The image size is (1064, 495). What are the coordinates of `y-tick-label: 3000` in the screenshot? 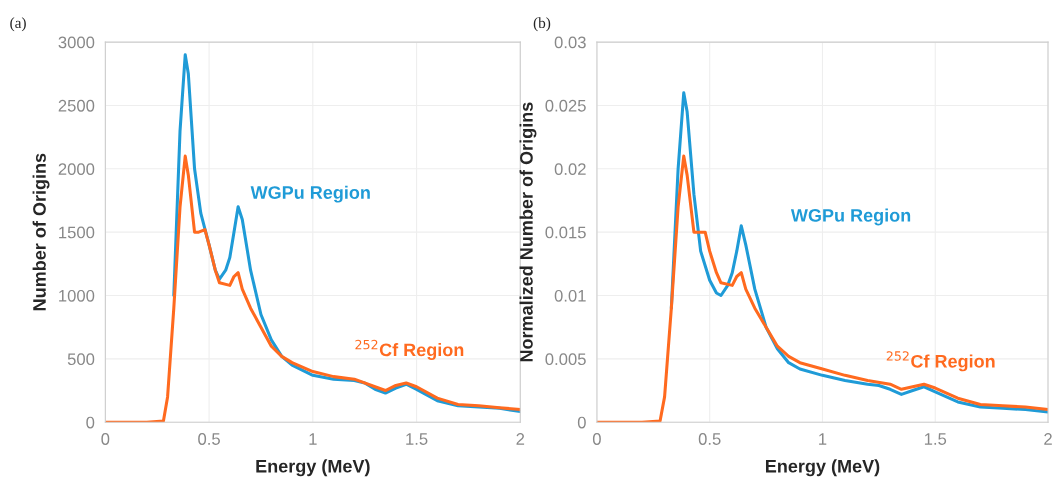 It's located at (76, 42).